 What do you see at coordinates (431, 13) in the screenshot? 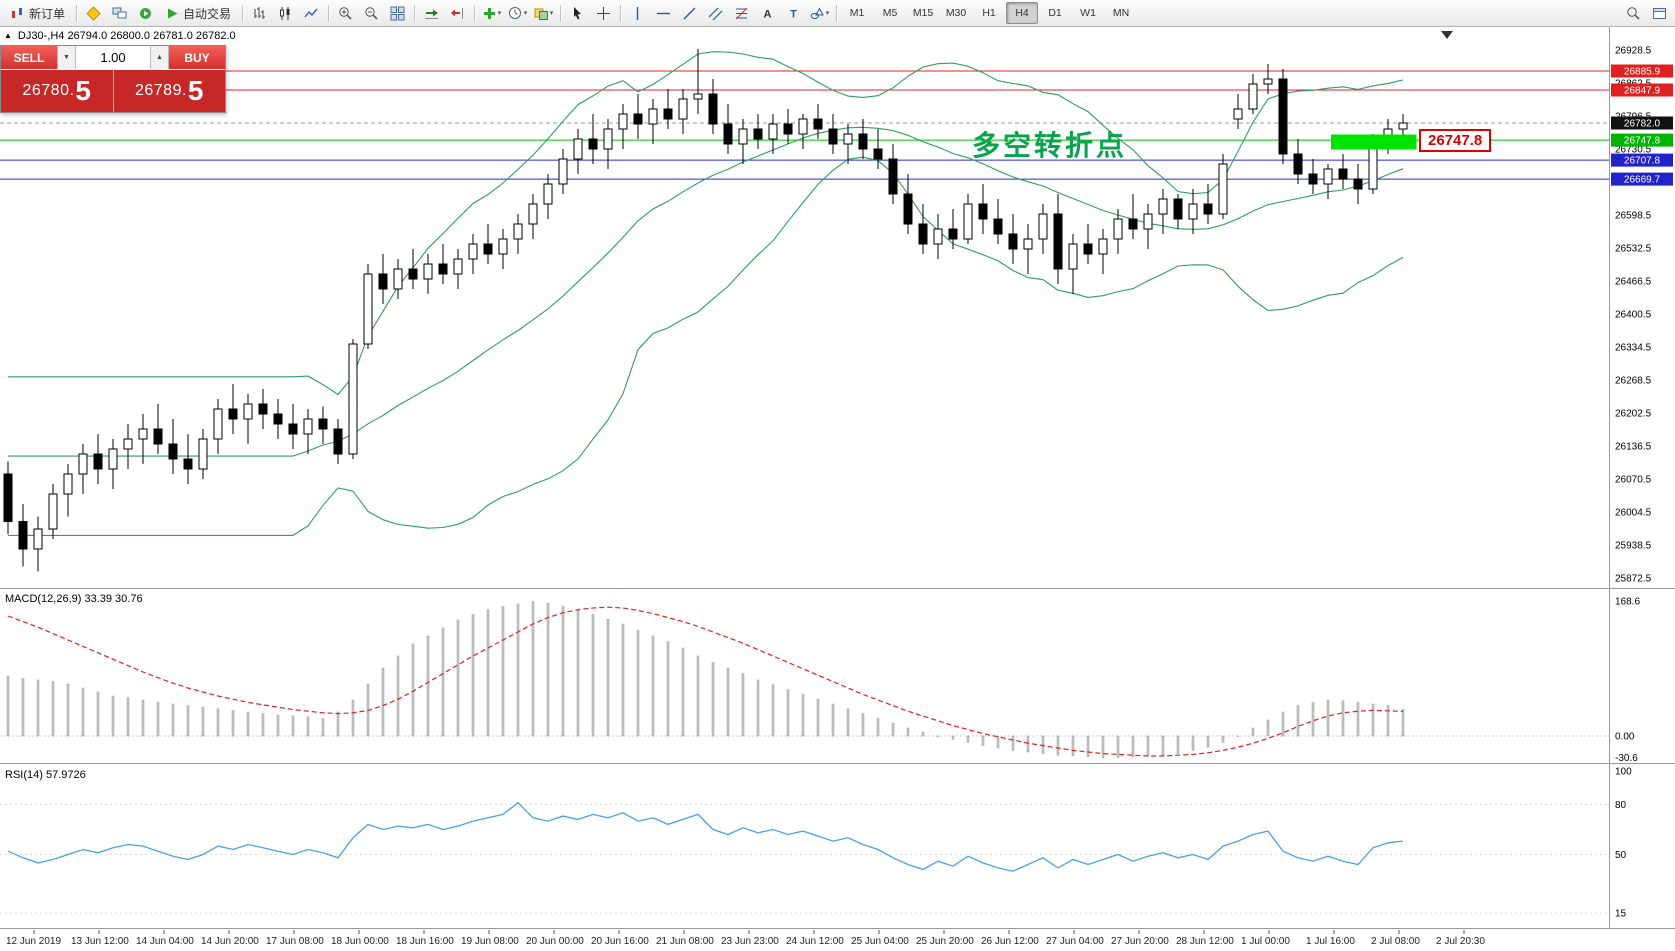
I see `auto-scroll-button` at bounding box center [431, 13].